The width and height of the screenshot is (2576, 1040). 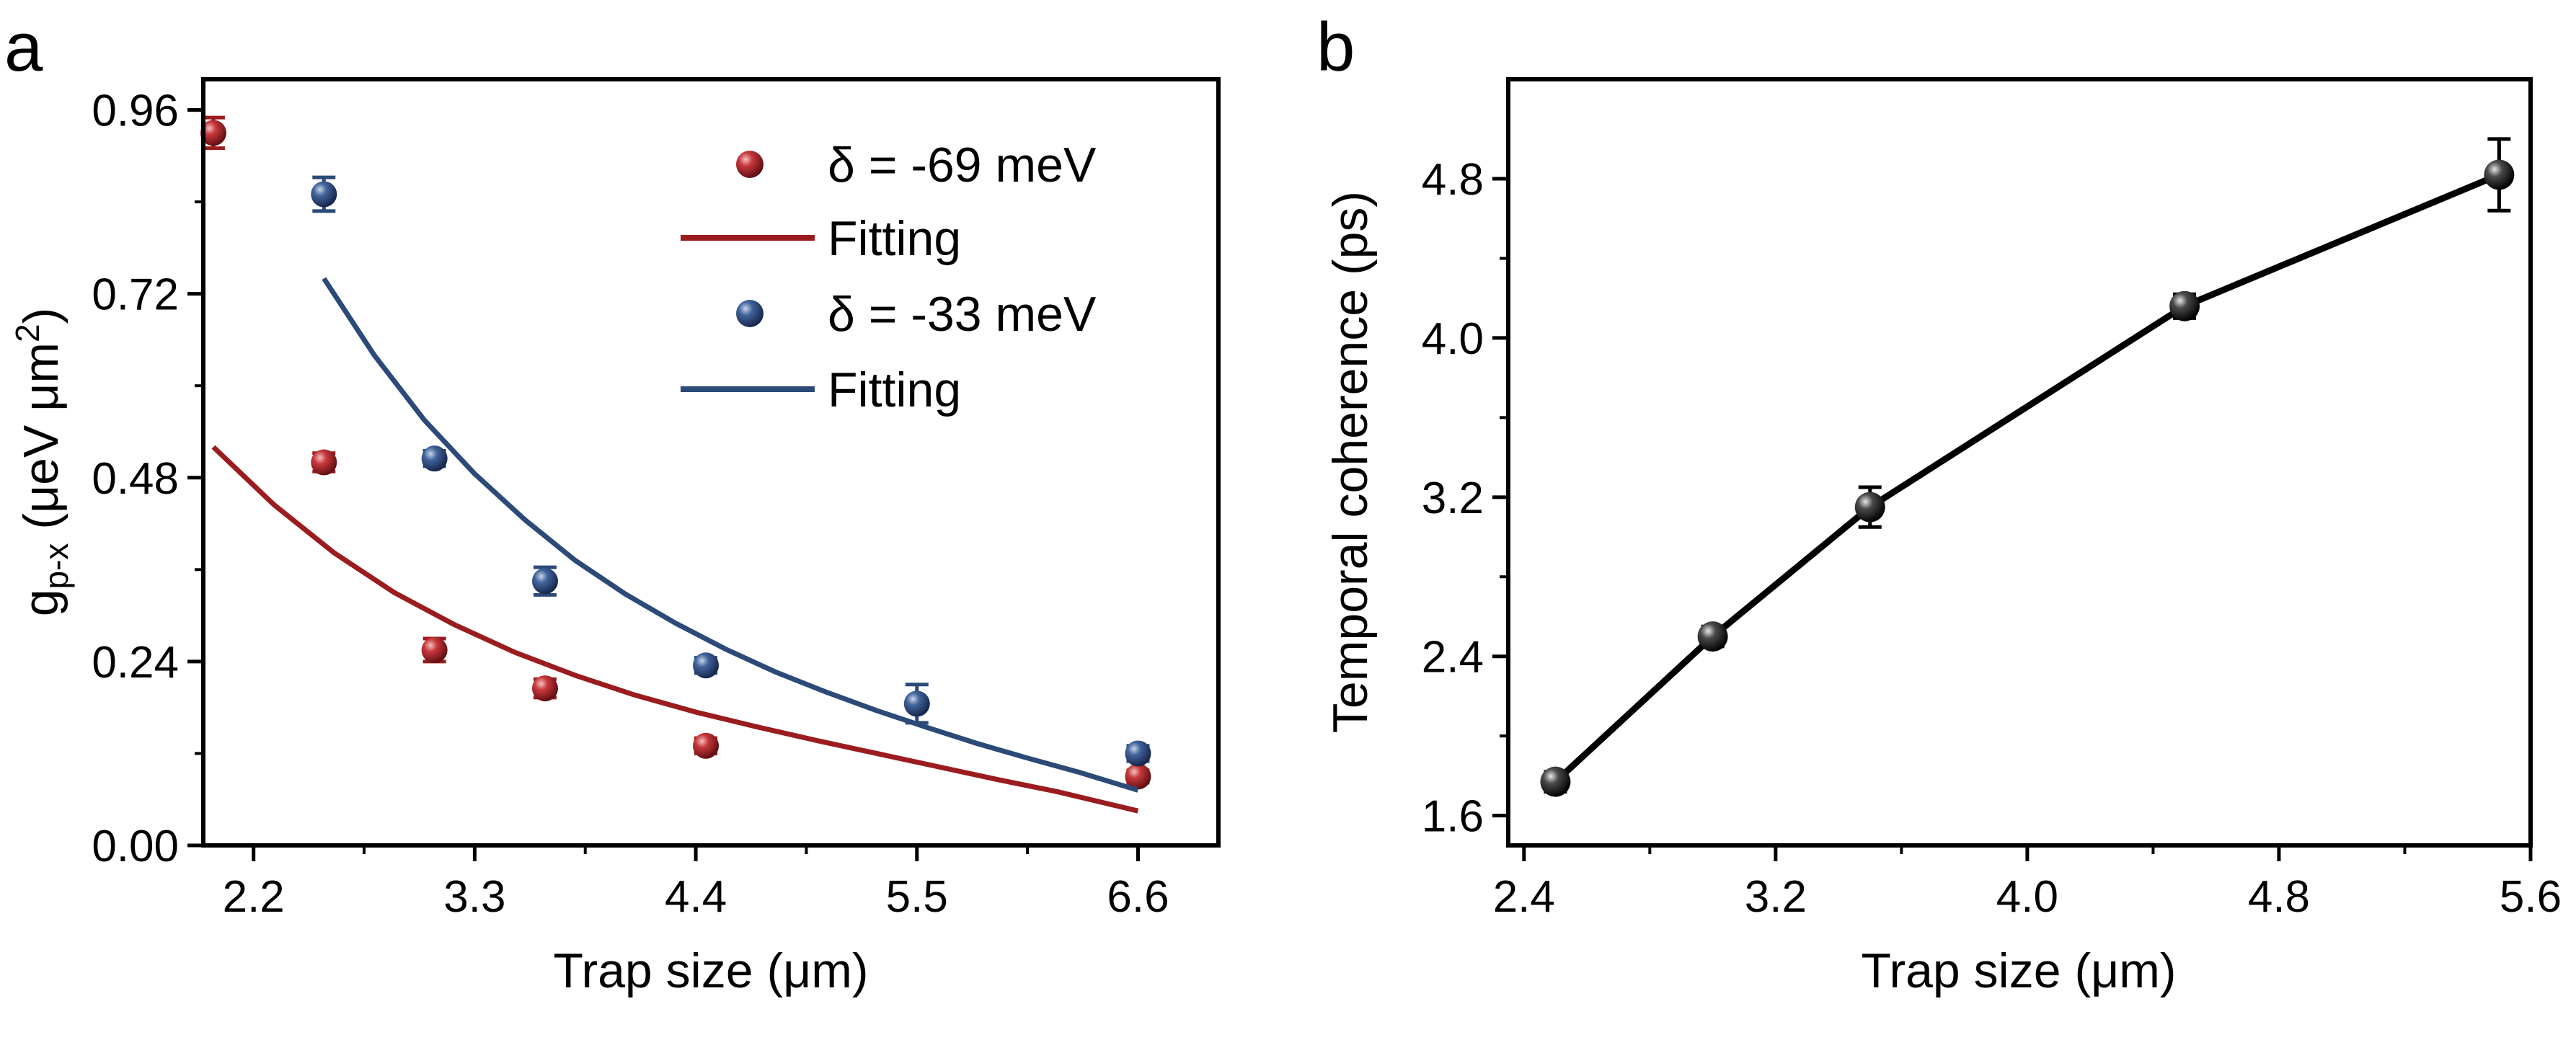 What do you see at coordinates (710, 970) in the screenshot?
I see `panel-a-x-axis-title: Trap size (μm)` at bounding box center [710, 970].